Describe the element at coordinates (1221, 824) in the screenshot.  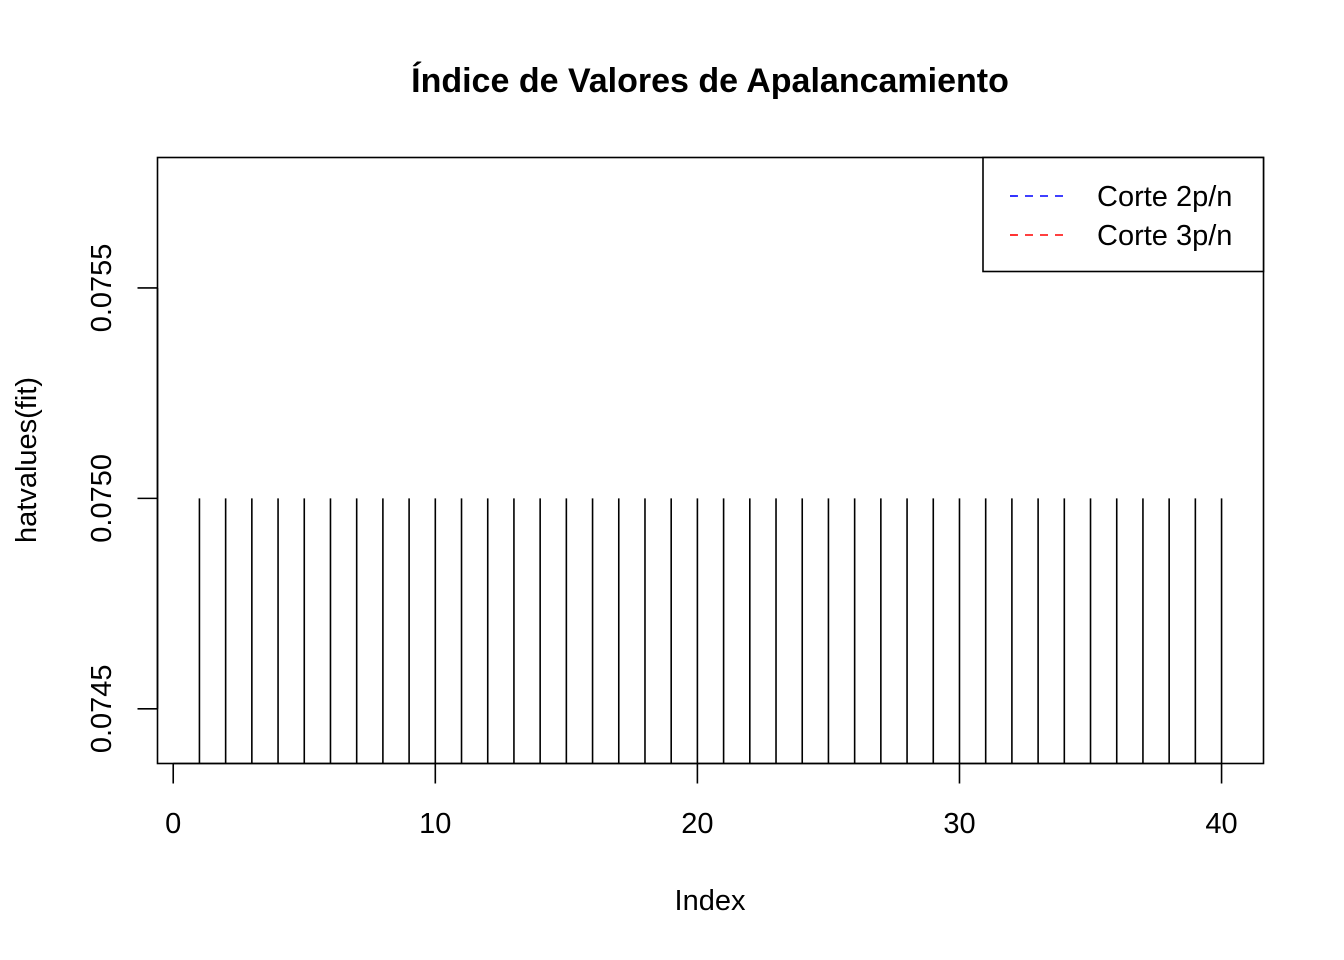
I see `x-tick-label-40: 40` at that location.